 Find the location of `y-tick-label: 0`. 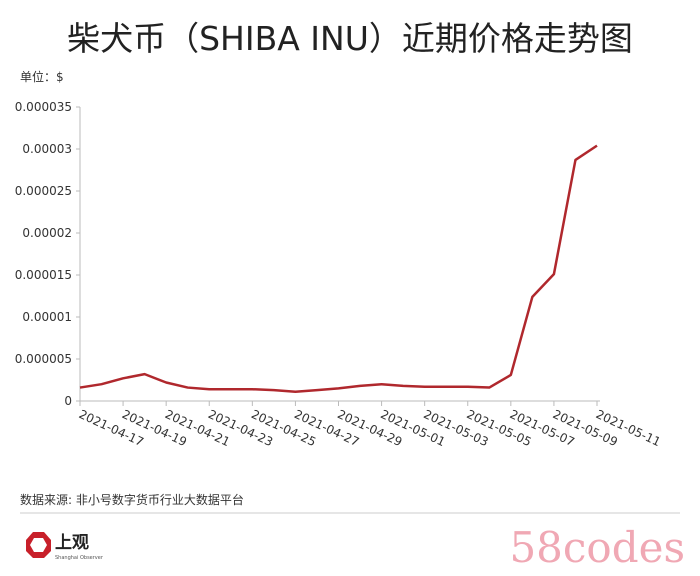

y-tick-label: 0 is located at coordinates (68, 401).